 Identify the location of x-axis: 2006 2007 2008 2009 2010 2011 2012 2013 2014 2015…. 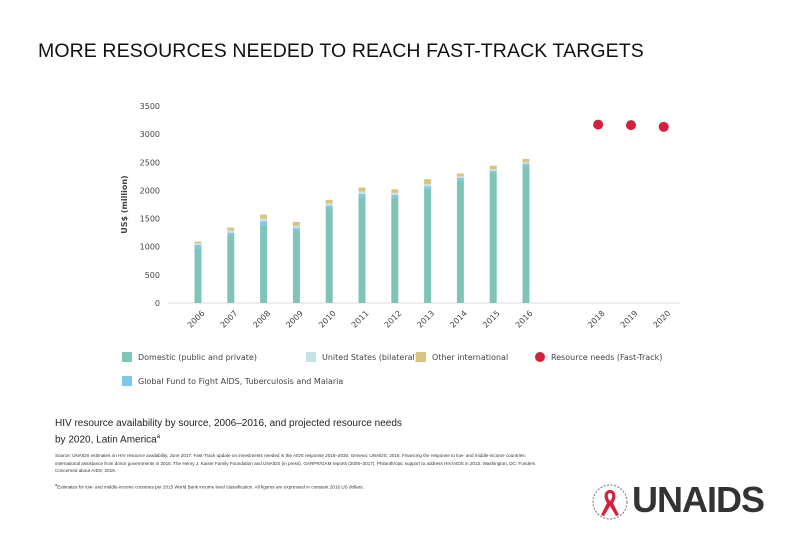
(424, 316).